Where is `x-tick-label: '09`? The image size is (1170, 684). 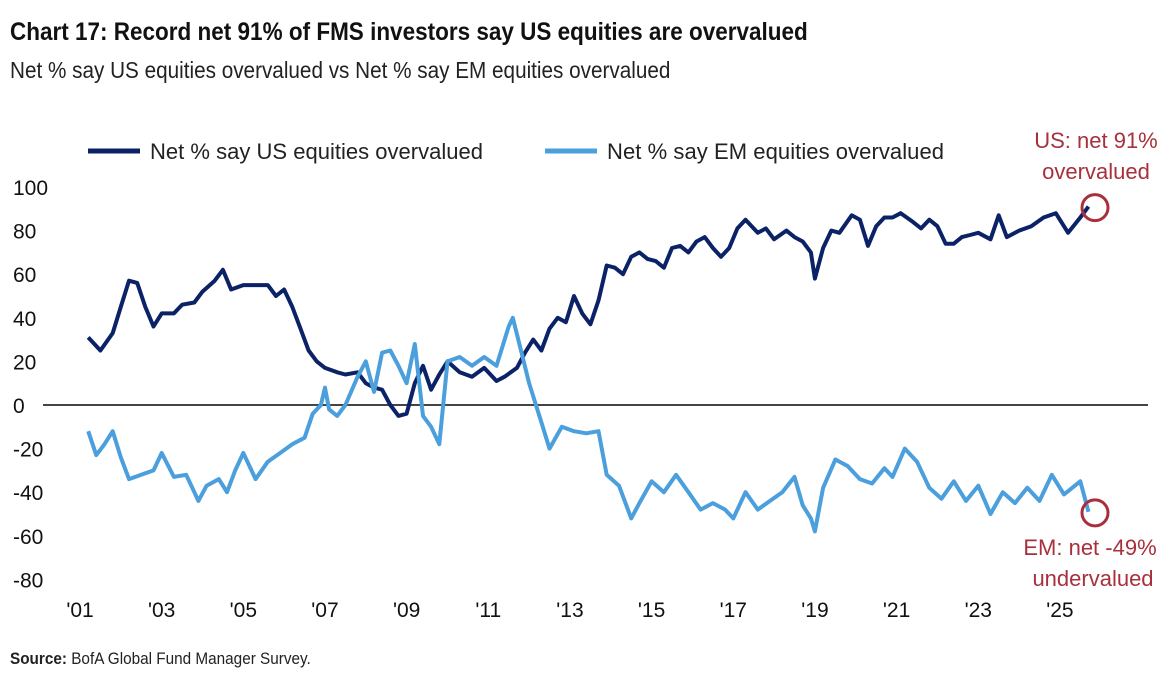 x-tick-label: '09 is located at coordinates (406, 610).